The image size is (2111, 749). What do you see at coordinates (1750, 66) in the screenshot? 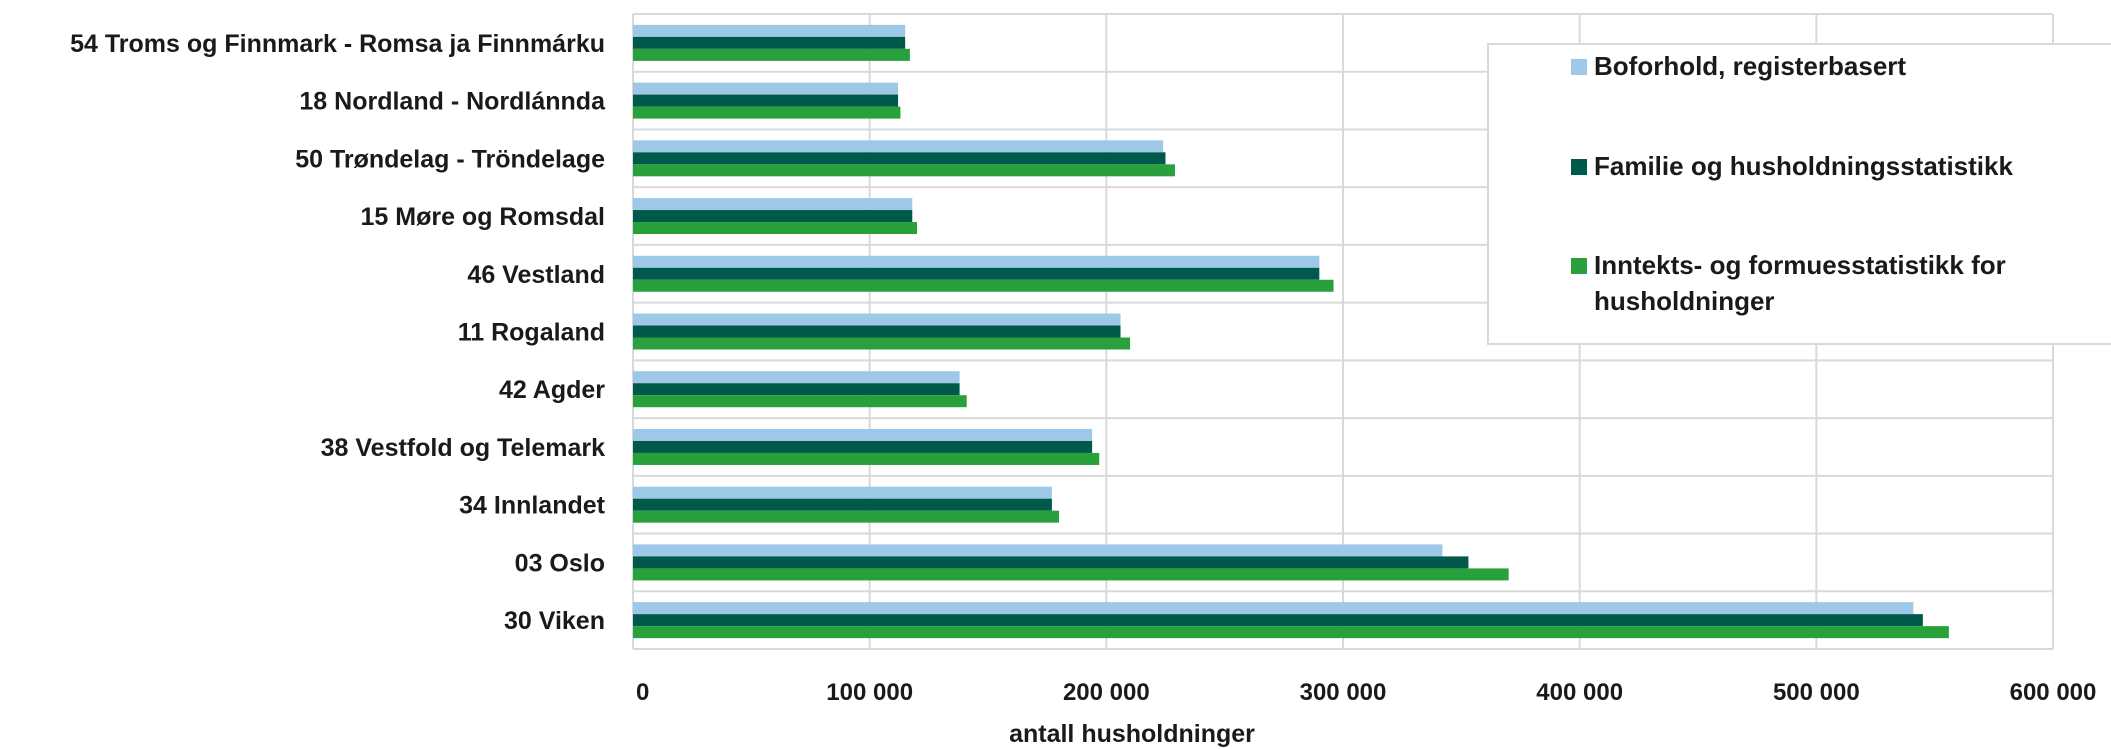
I see `legend-label: Boforhold, registerbasert` at bounding box center [1750, 66].